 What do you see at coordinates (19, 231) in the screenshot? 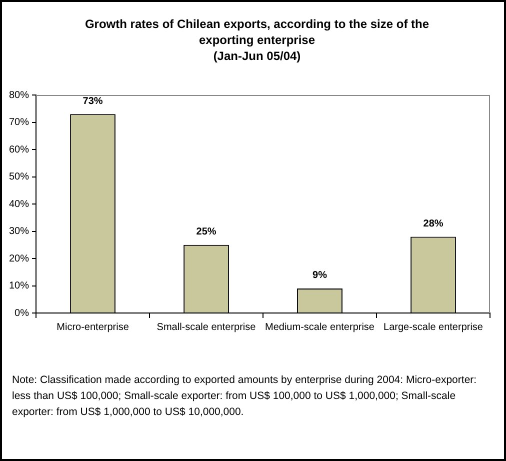
I see `y-tick-label: 30%` at bounding box center [19, 231].